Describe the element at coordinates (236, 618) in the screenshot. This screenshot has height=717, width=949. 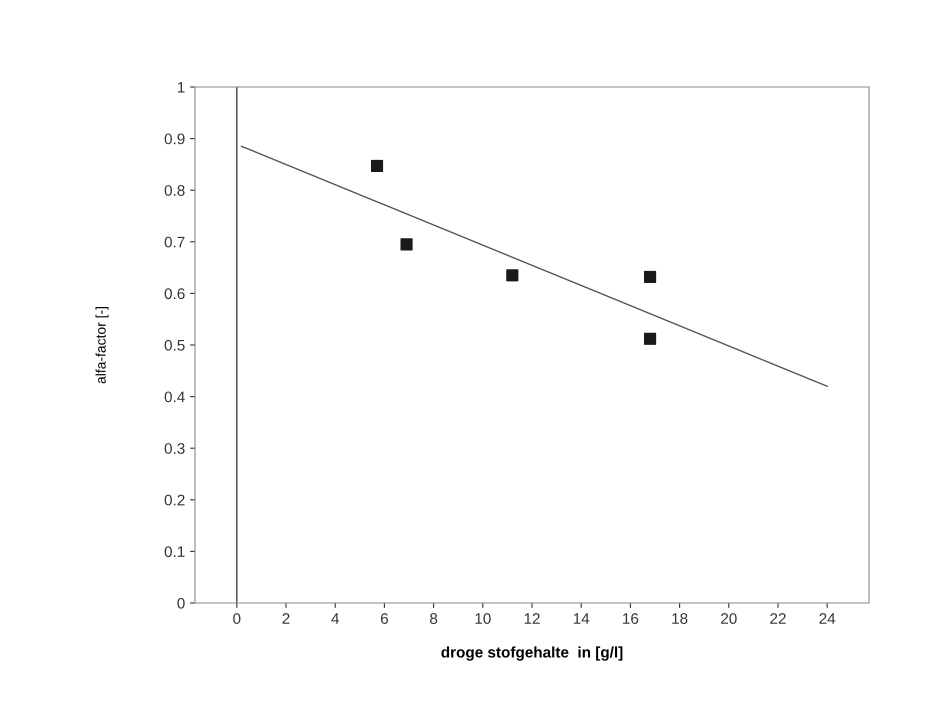
I see `x-tick-label: 0` at that location.